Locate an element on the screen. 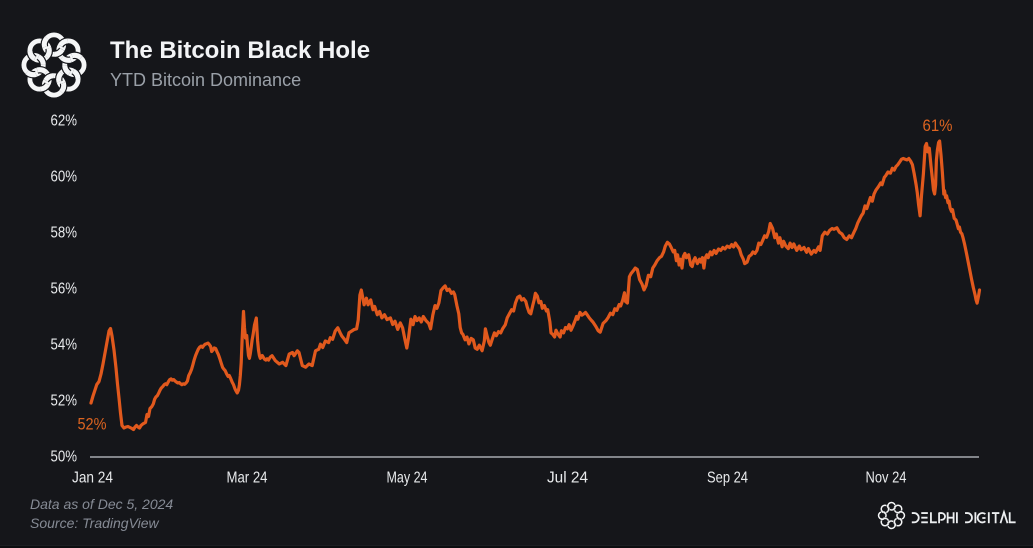 This screenshot has width=1033, height=548. svg-text: 50% is located at coordinates (64, 457).